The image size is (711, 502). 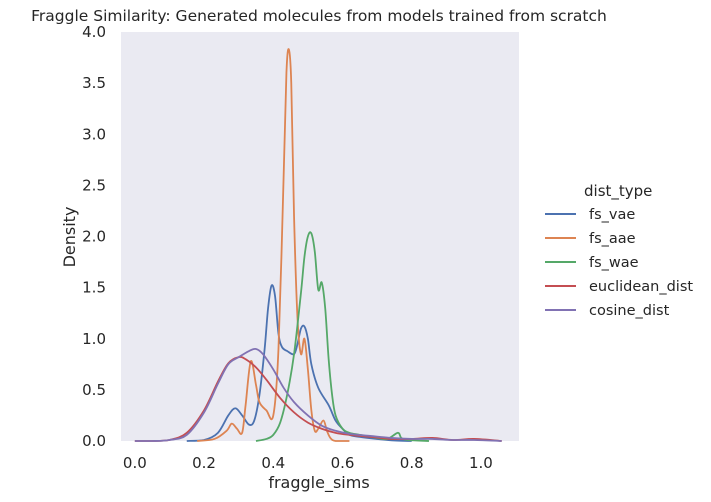 What do you see at coordinates (318, 483) in the screenshot?
I see `x-axis-label: fraggle_sims` at bounding box center [318, 483].